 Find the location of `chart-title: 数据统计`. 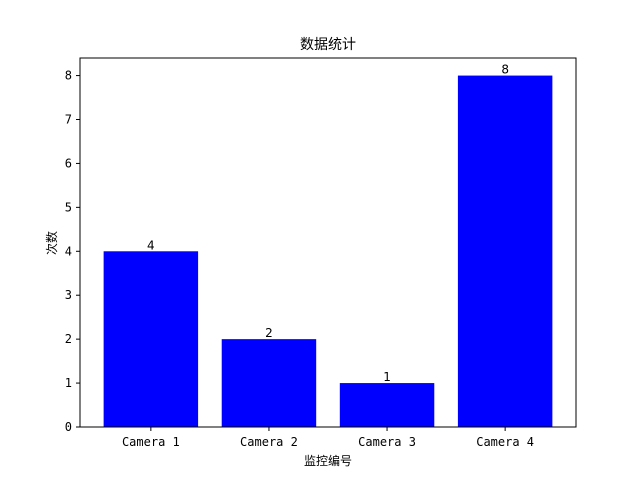

chart-title: 数据统计 is located at coordinates (328, 45).